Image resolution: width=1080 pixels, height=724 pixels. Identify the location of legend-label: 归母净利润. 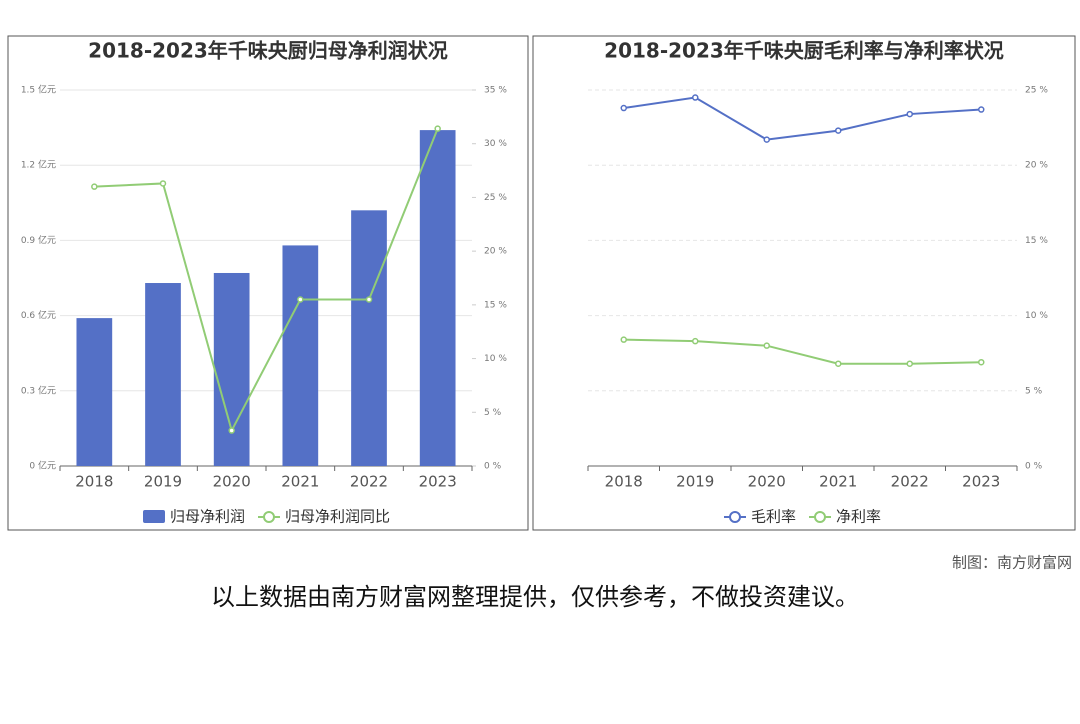
(207, 517).